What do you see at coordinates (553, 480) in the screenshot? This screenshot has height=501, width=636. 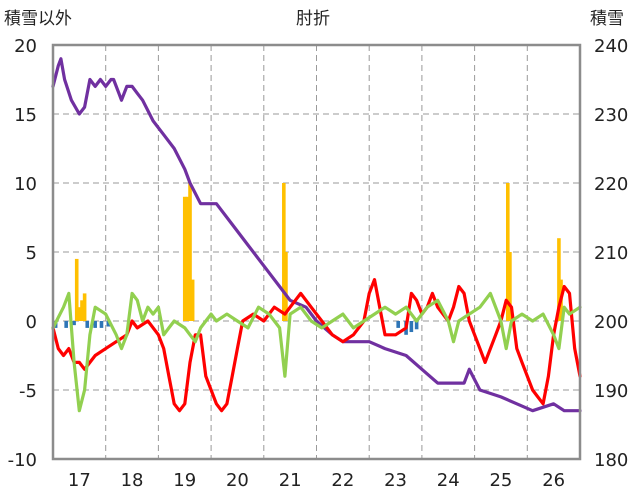 I see `x-tick-label: 26` at bounding box center [553, 480].